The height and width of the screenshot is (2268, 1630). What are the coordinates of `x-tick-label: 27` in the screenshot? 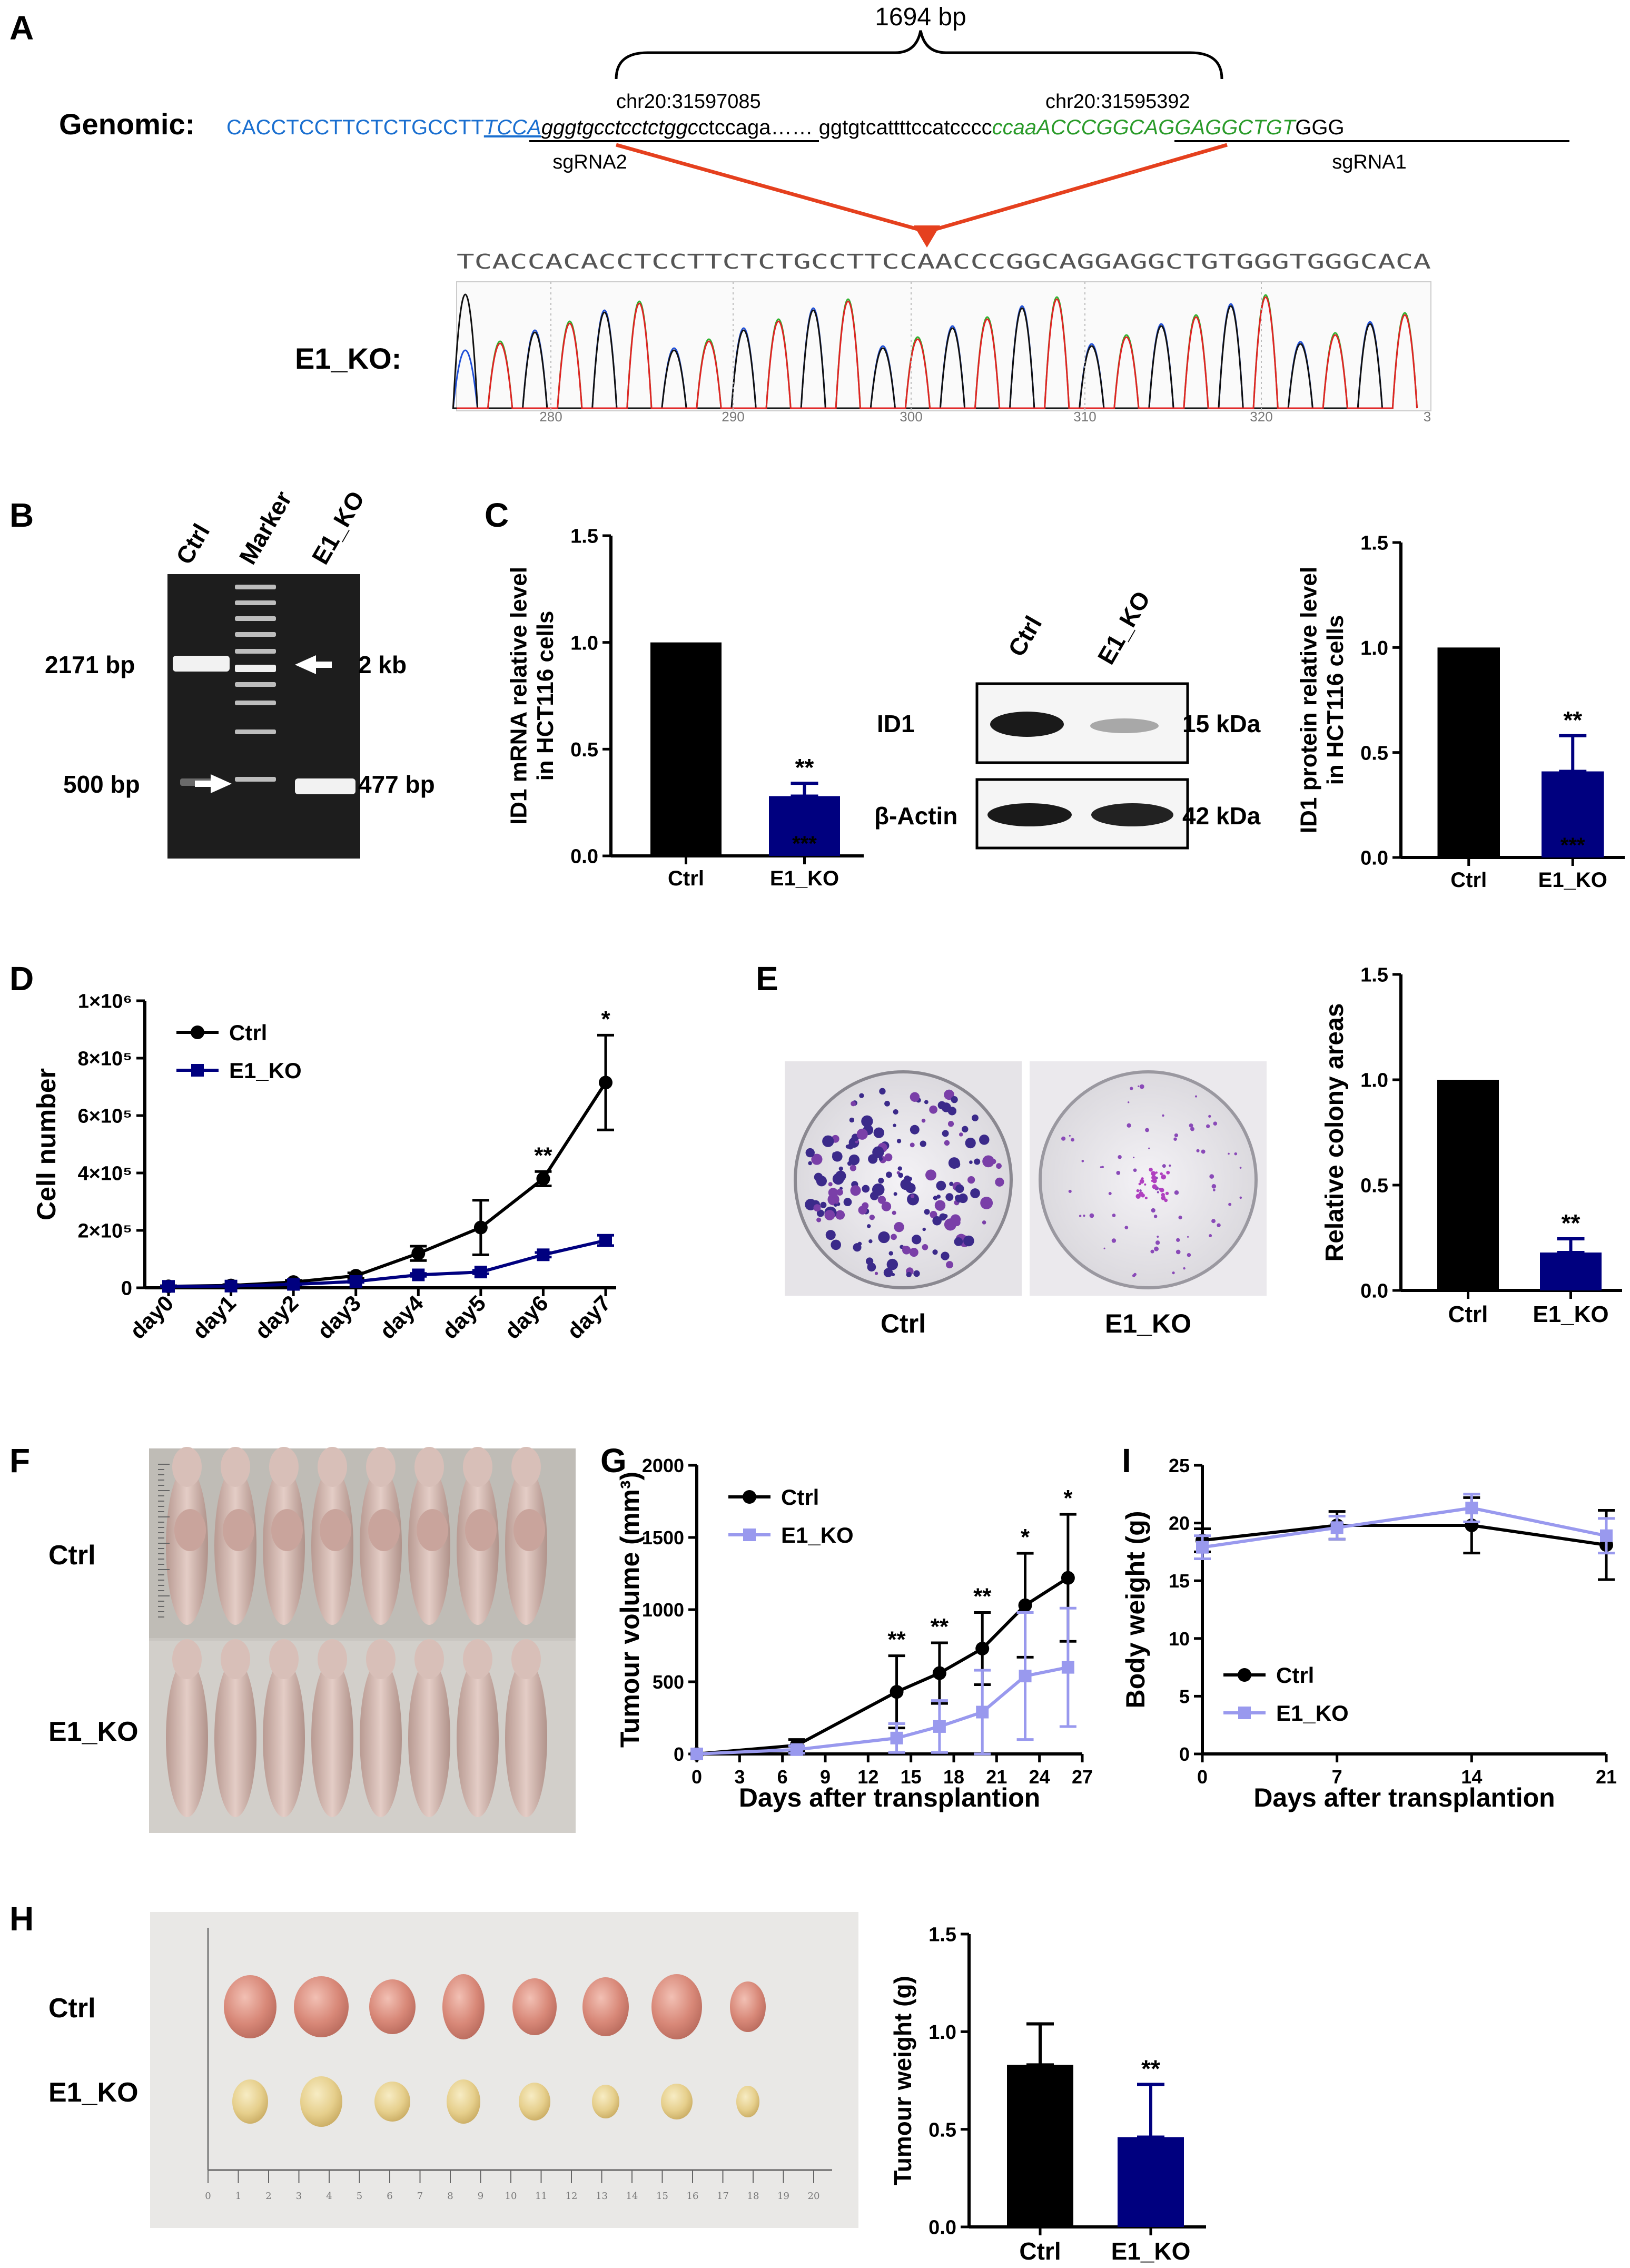 It's located at (1082, 1777).